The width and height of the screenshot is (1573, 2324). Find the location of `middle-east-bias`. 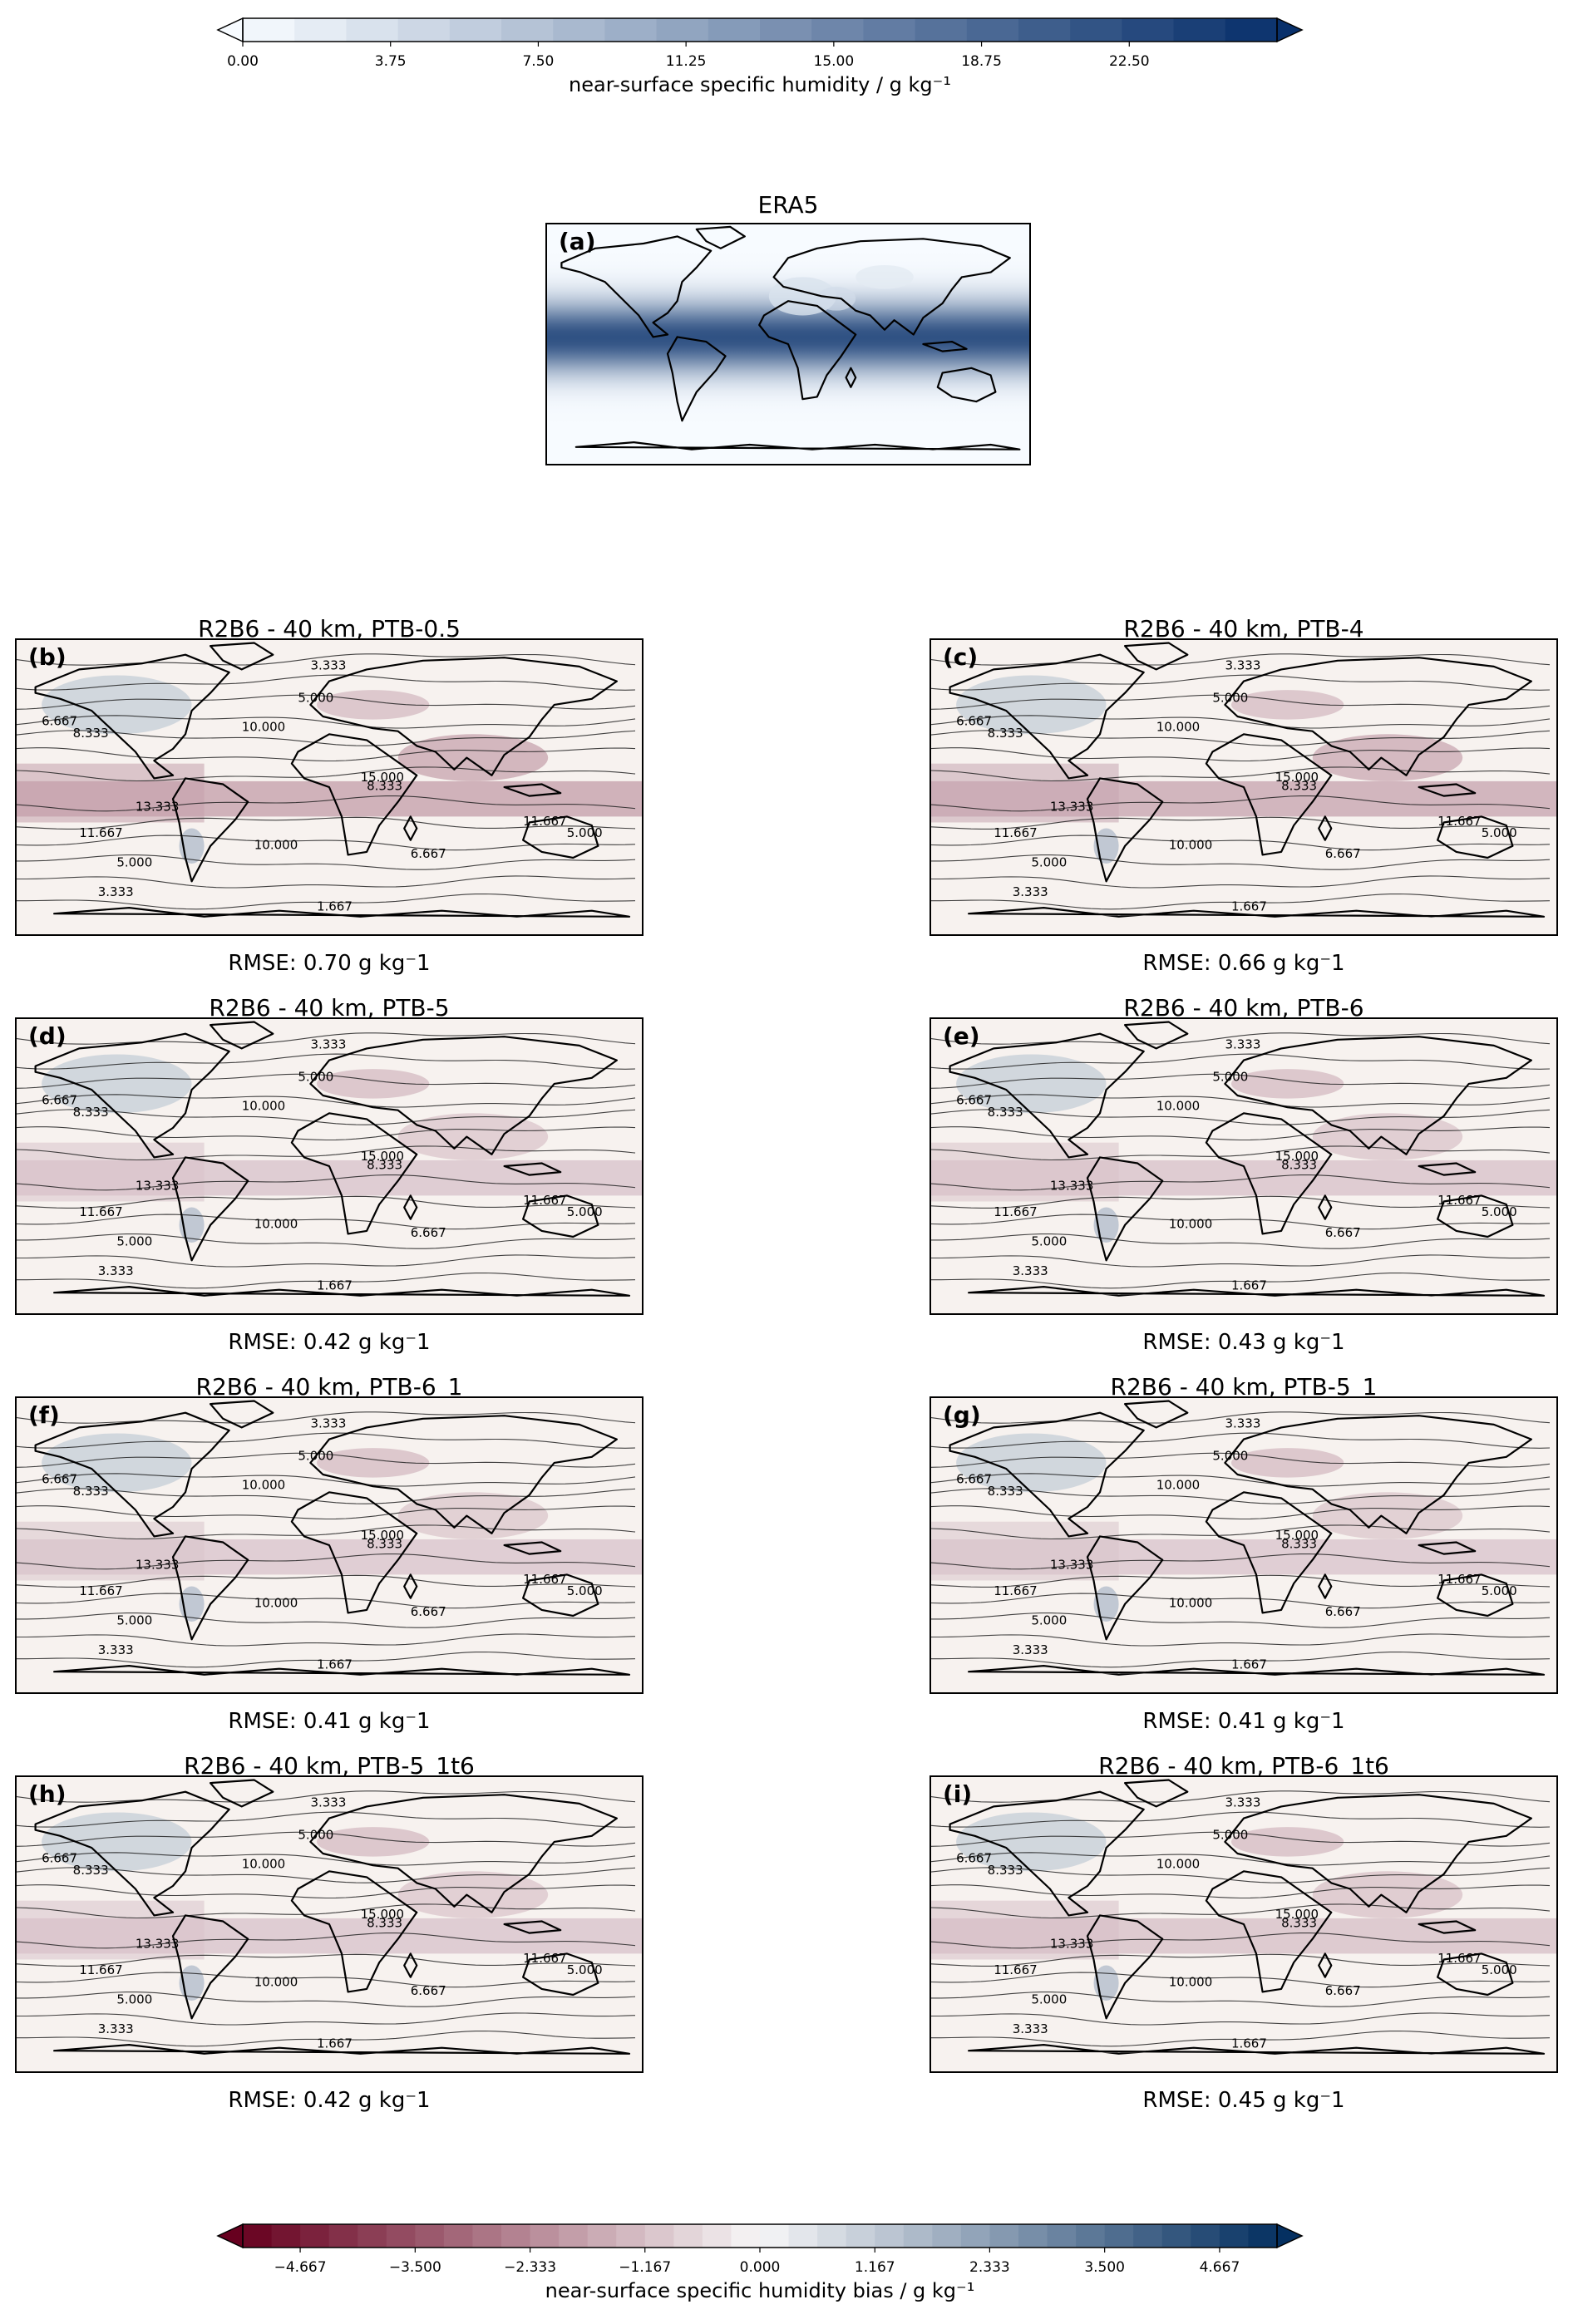

middle-east-bias is located at coordinates (373, 1842).